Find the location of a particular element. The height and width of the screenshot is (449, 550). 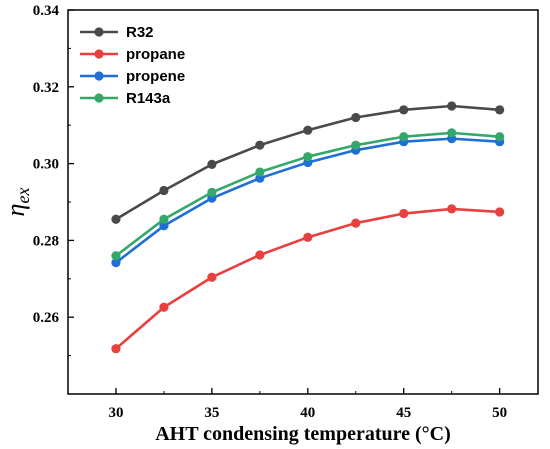

legend-label-propene: propene is located at coordinates (155, 76).